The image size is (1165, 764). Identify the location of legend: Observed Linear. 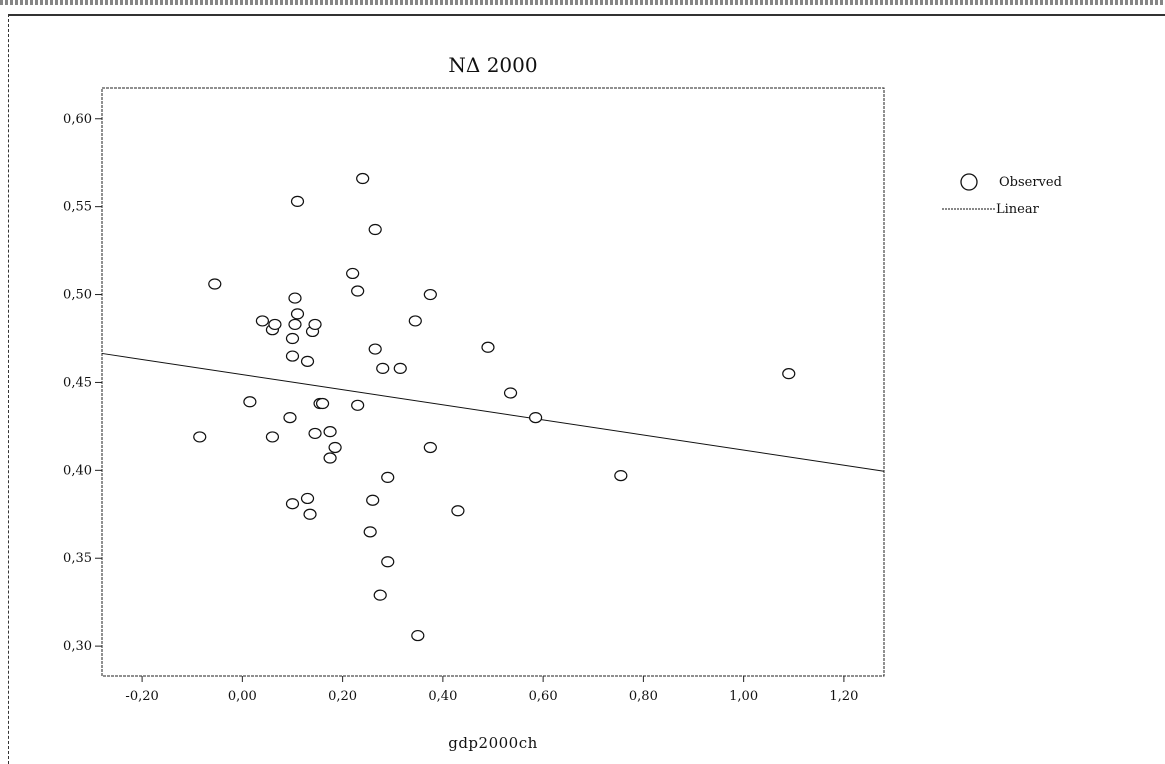
(1002, 195).